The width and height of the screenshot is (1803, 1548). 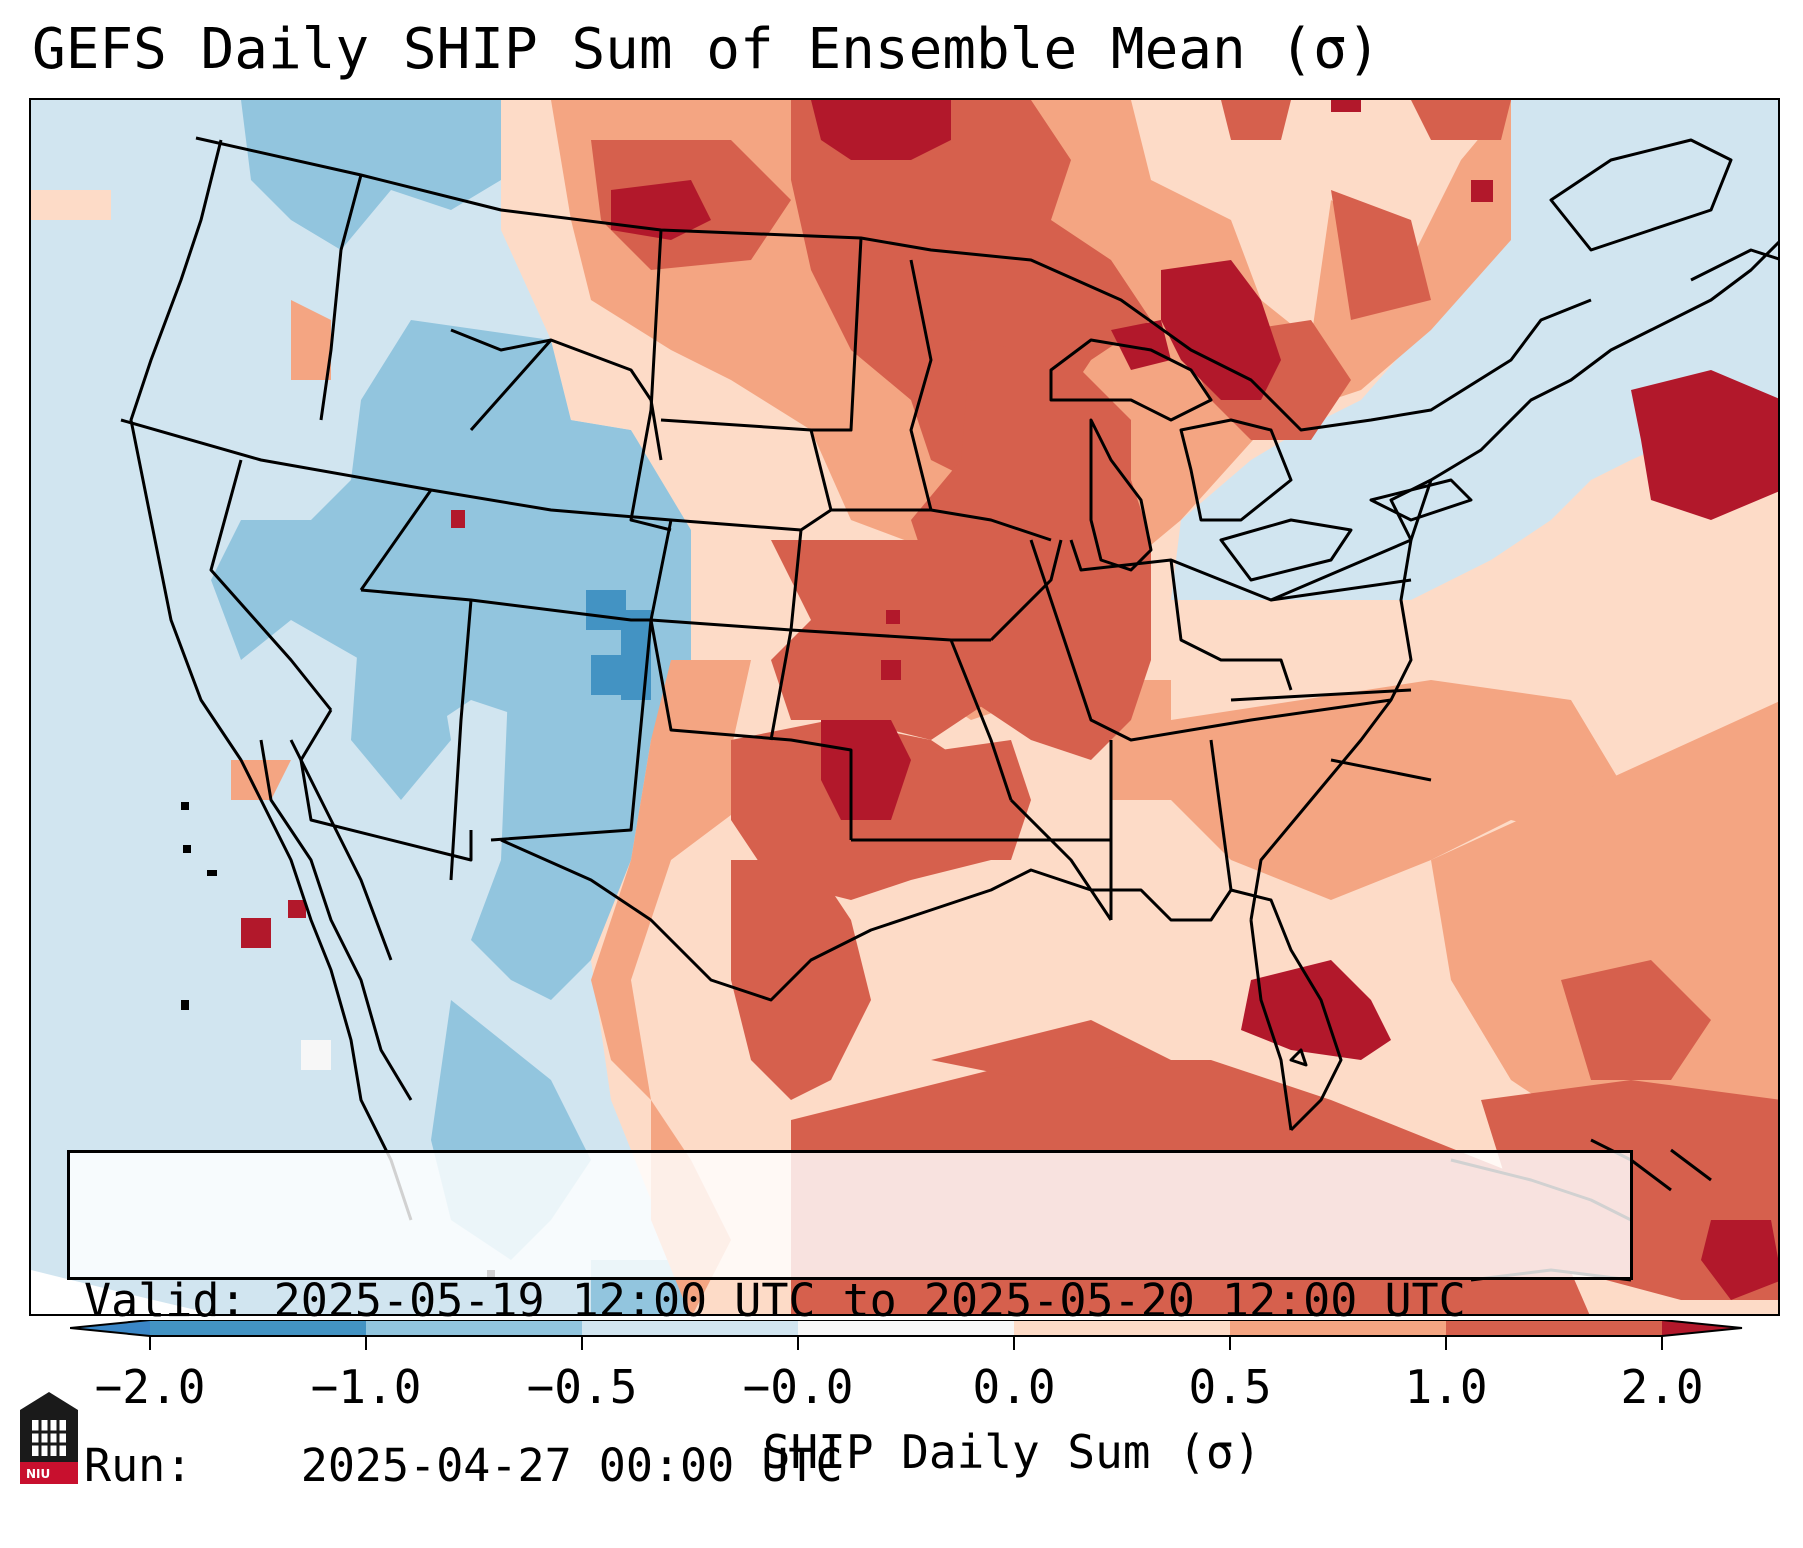 I want to click on colorbar-ticks, so click(x=906, y=1343).